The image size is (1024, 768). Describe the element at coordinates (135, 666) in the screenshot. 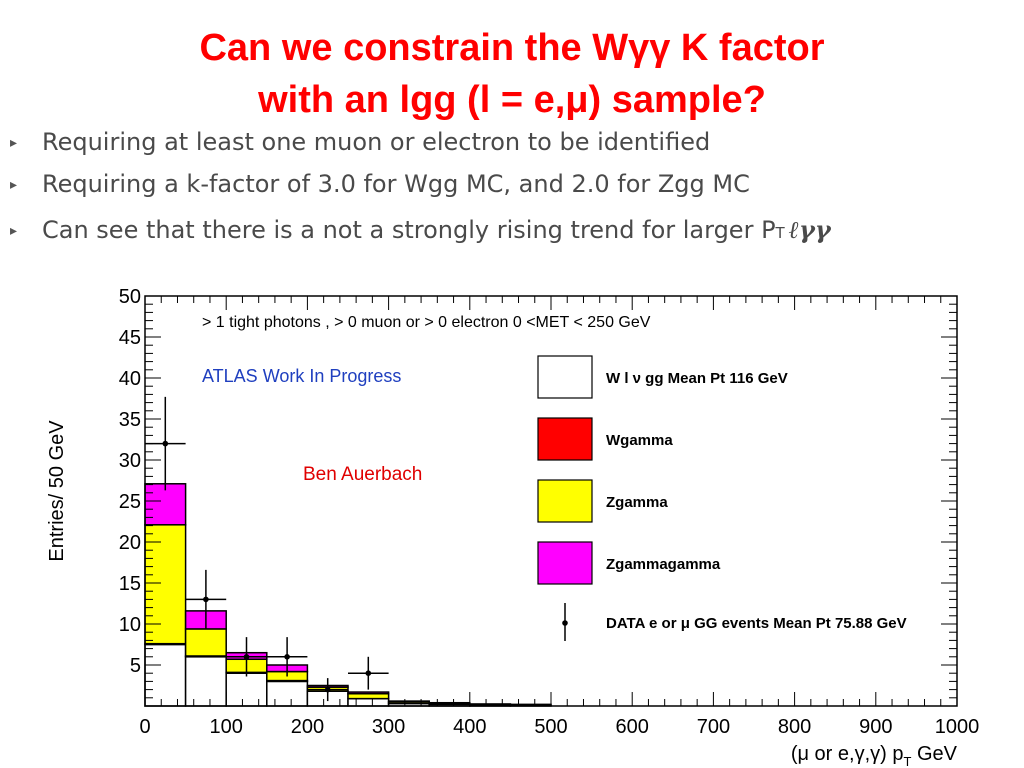

I see `y-tick-label: 5` at that location.